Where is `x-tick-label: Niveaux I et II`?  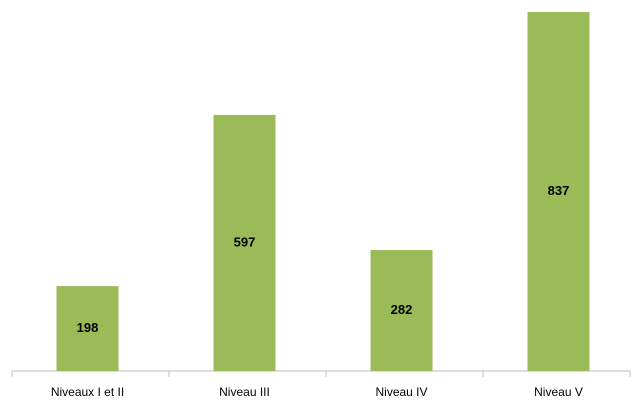 x-tick-label: Niveaux I et II is located at coordinates (87, 392).